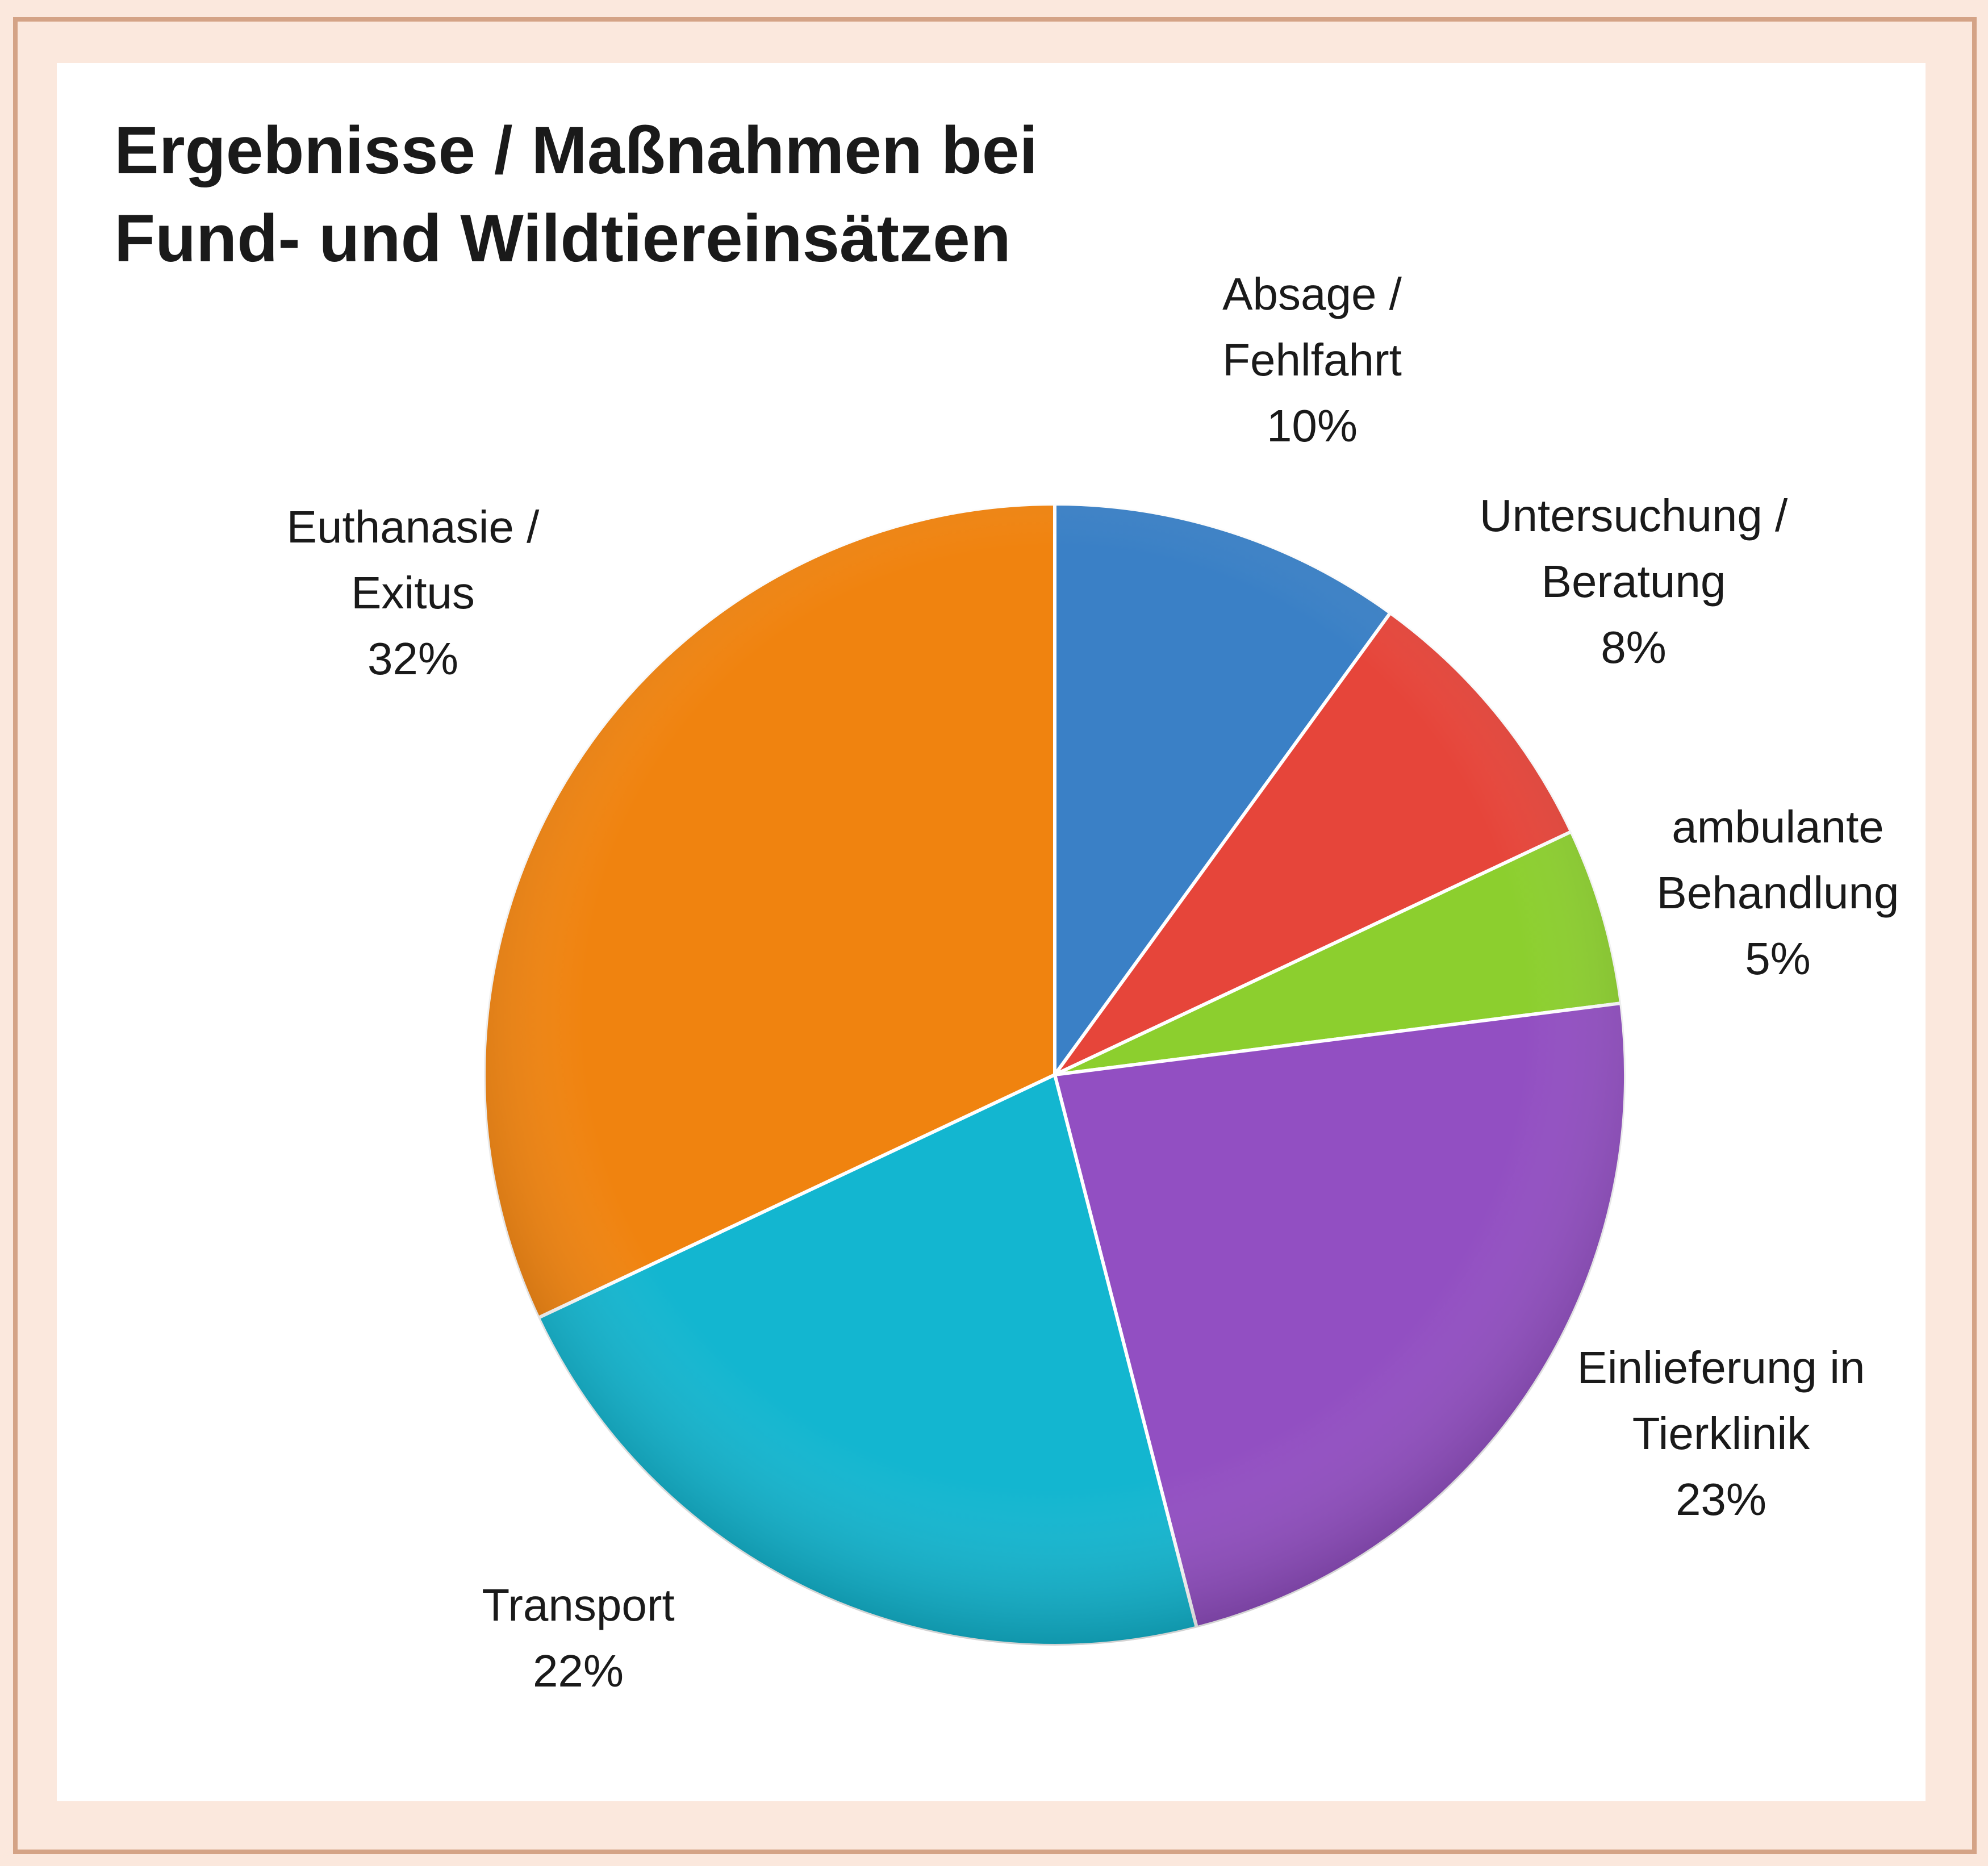 This screenshot has width=1988, height=1866. I want to click on value-label: 8%, so click(1634, 647).